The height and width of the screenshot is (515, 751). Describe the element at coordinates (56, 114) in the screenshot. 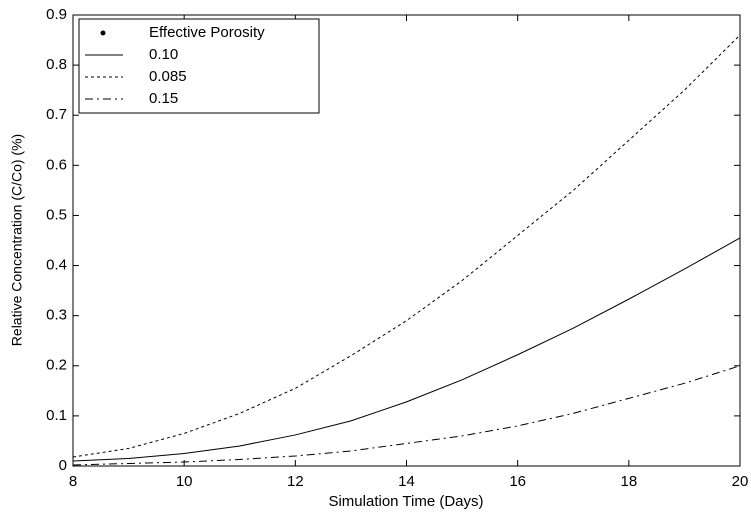

I see `y-tick-label: 0.7` at that location.